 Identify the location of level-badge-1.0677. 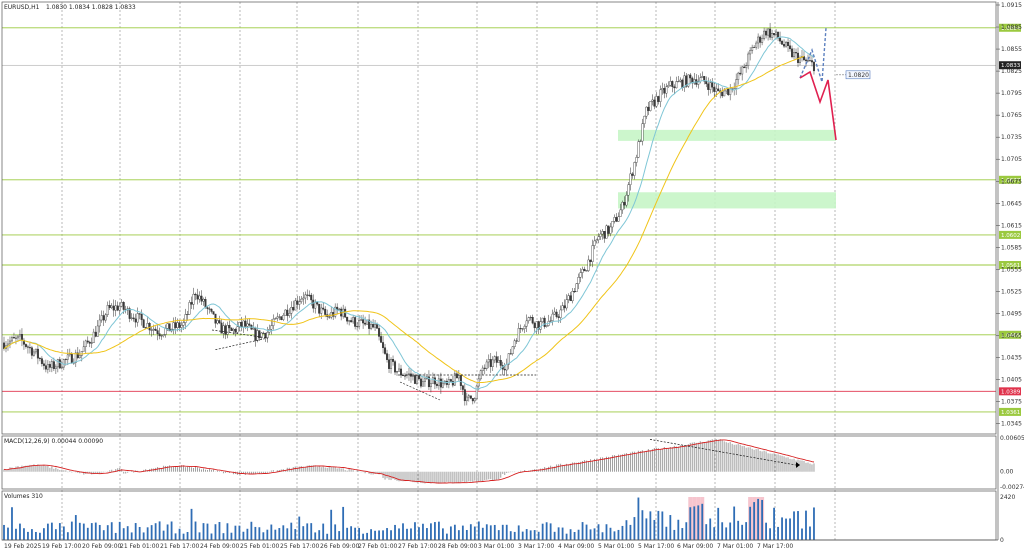
(1010, 179).